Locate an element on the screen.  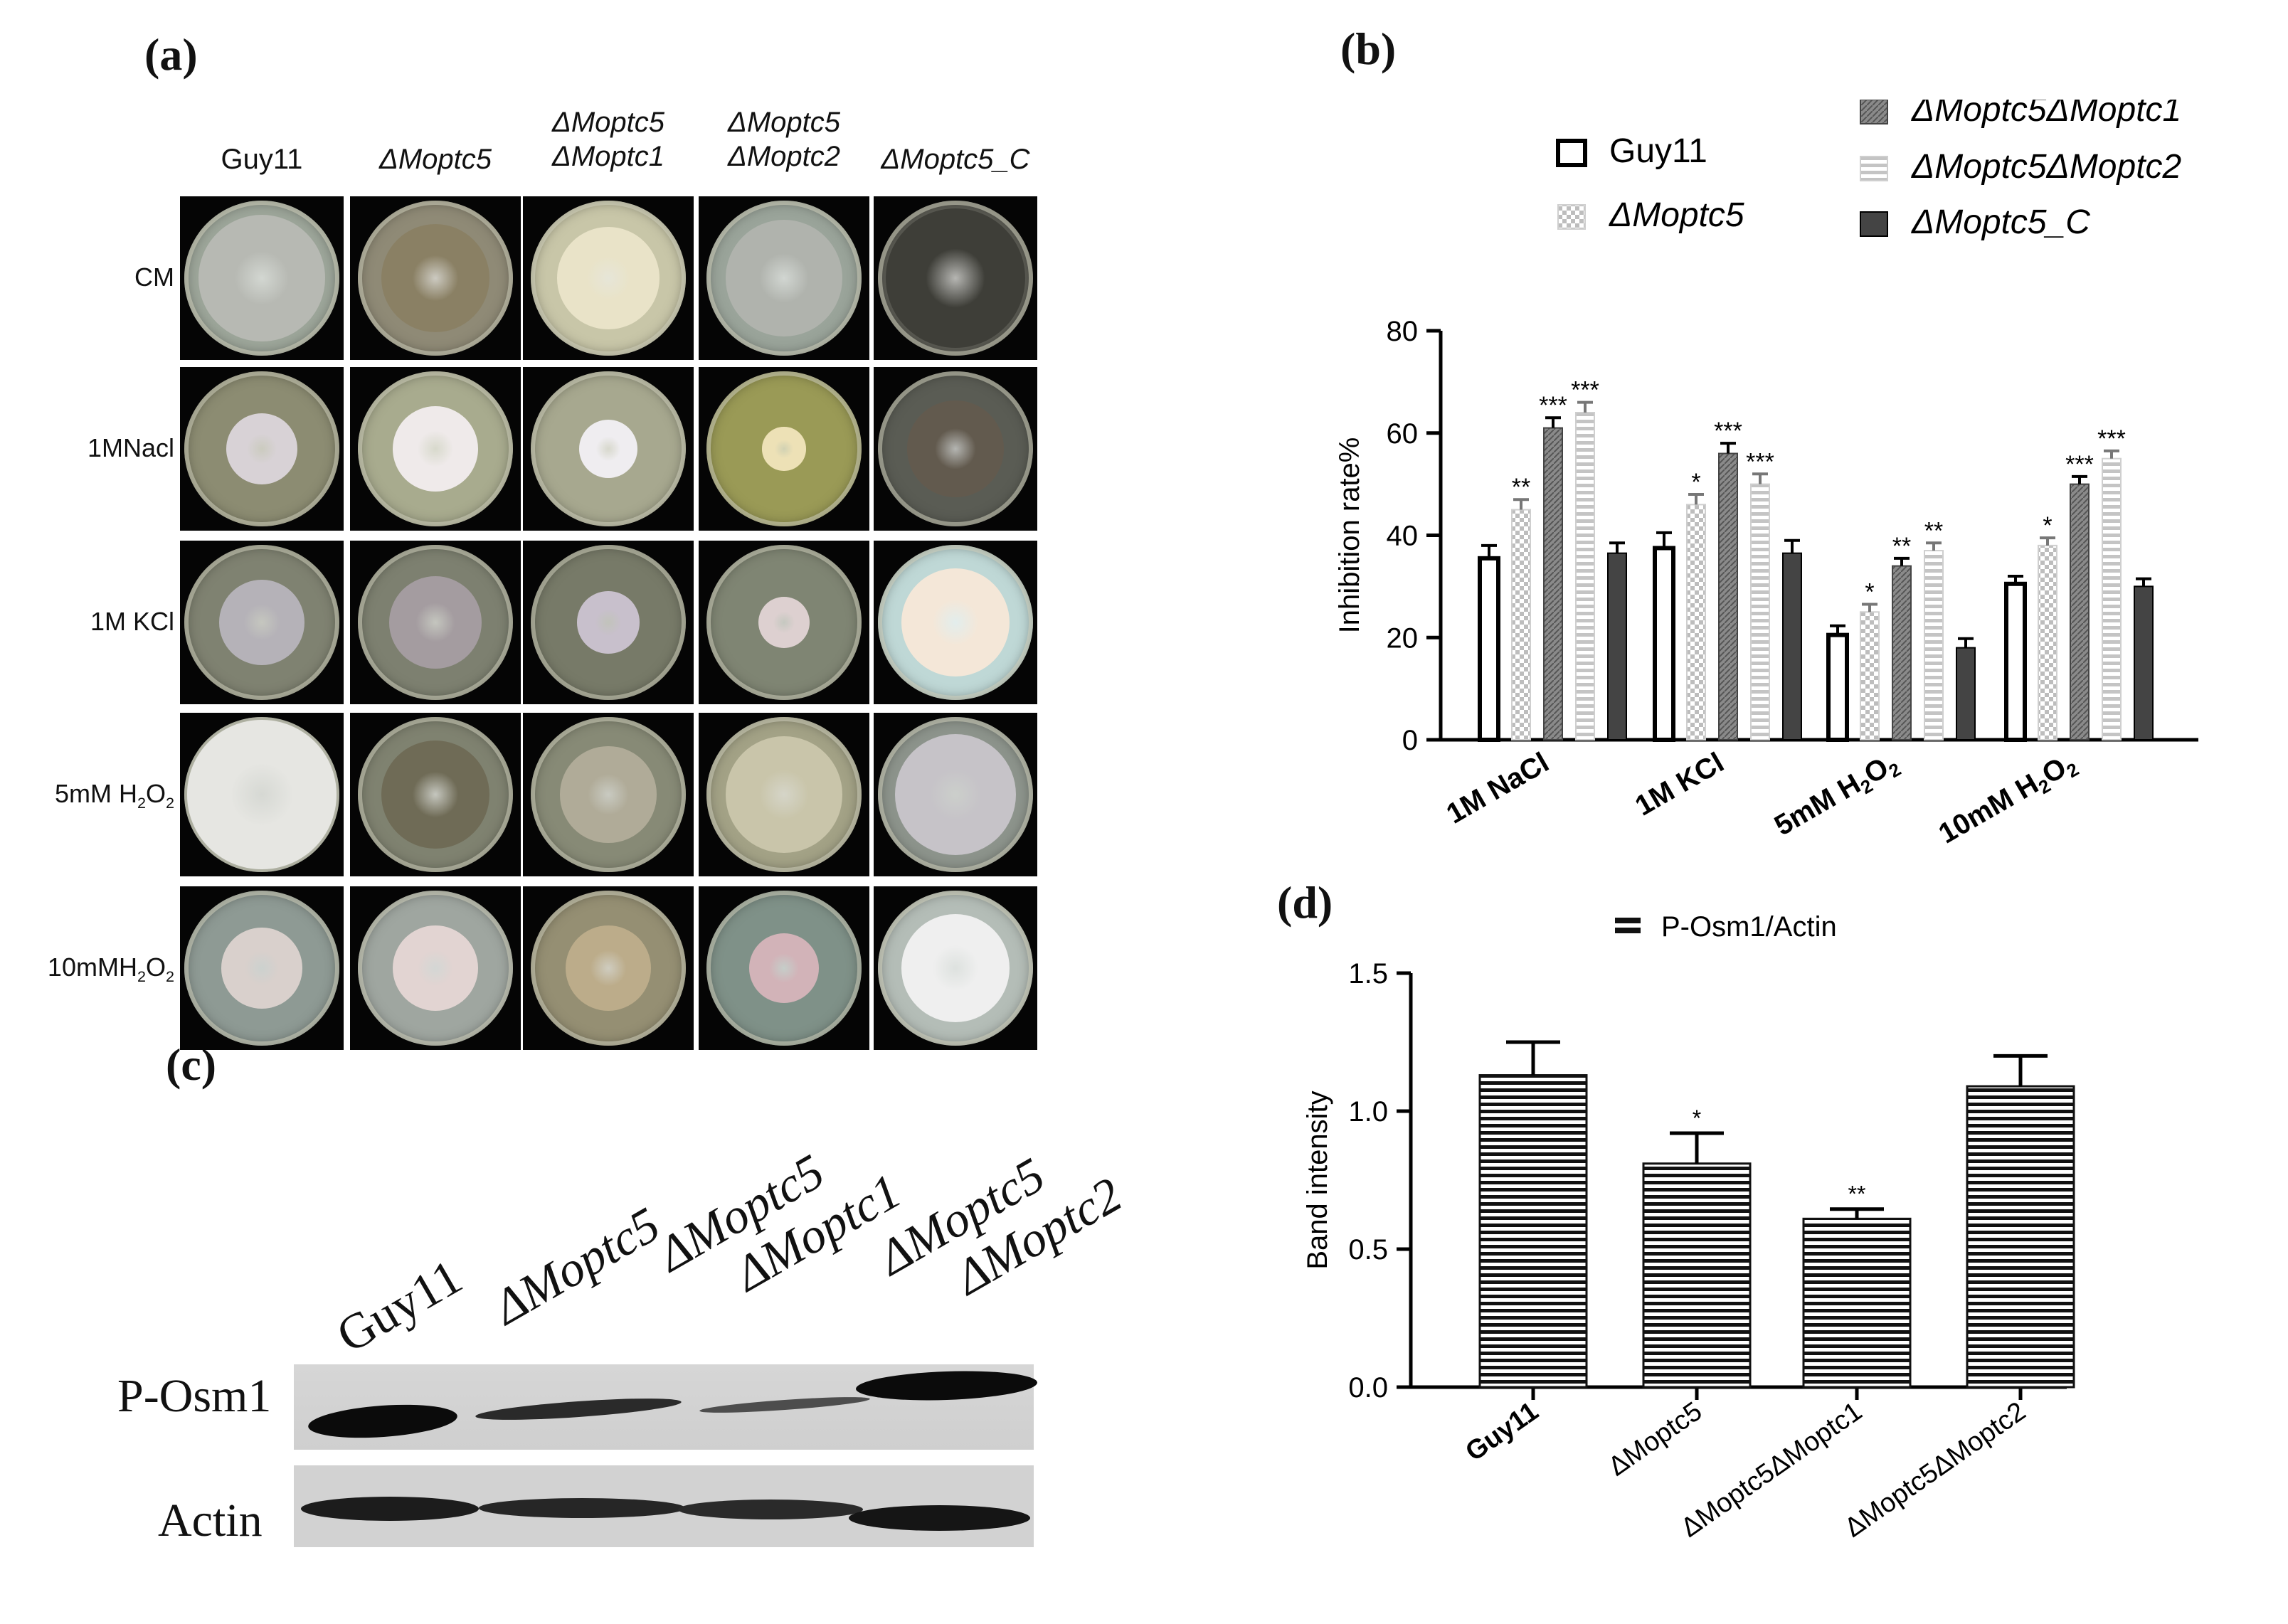
category-label: ΔMoptc5 is located at coordinates (1655, 1439).